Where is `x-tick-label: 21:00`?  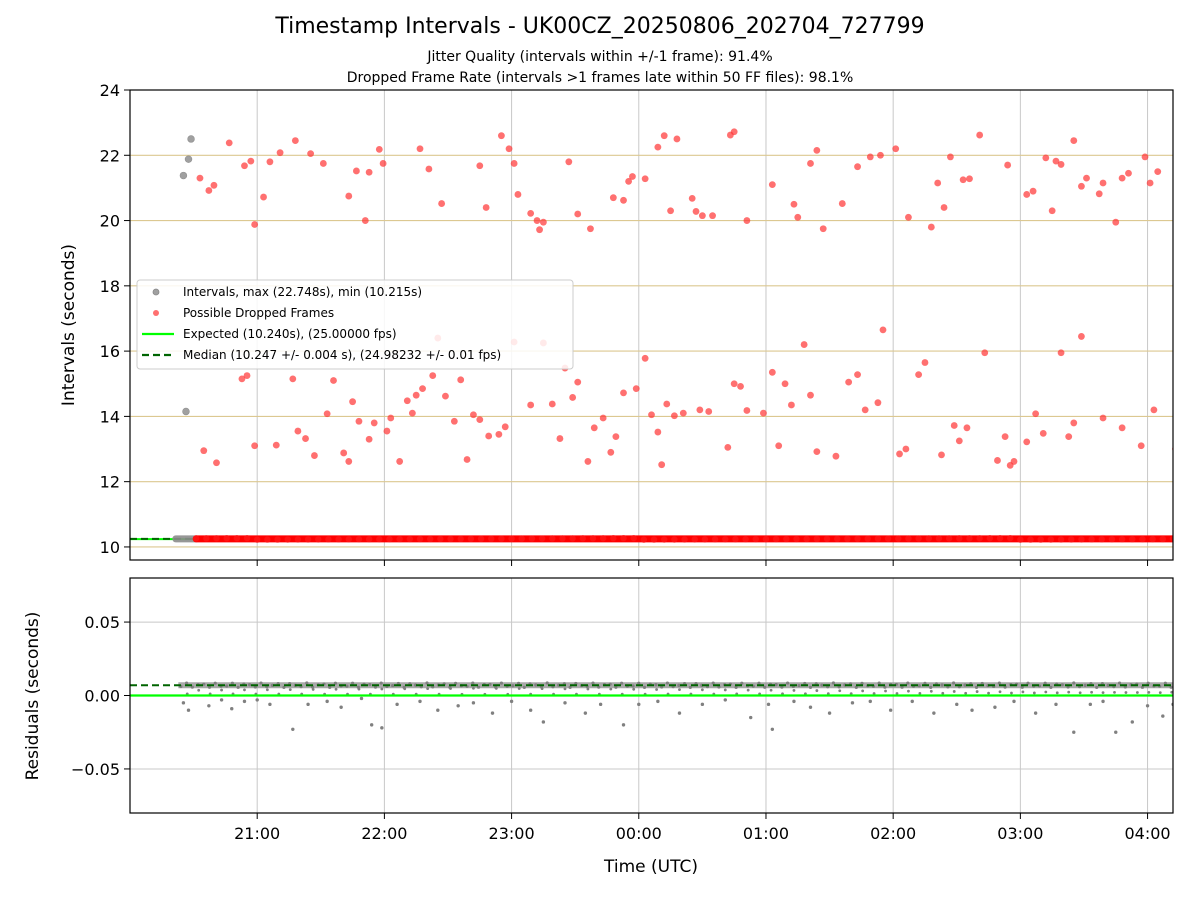 x-tick-label: 21:00 is located at coordinates (257, 833).